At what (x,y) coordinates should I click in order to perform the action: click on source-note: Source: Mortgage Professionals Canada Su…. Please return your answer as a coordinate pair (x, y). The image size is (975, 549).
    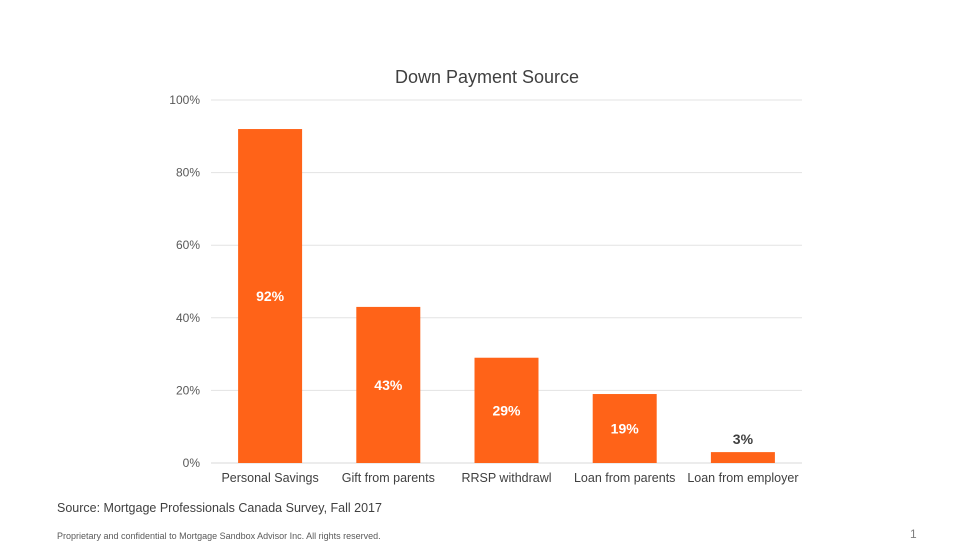
    Looking at the image, I should click on (219, 508).